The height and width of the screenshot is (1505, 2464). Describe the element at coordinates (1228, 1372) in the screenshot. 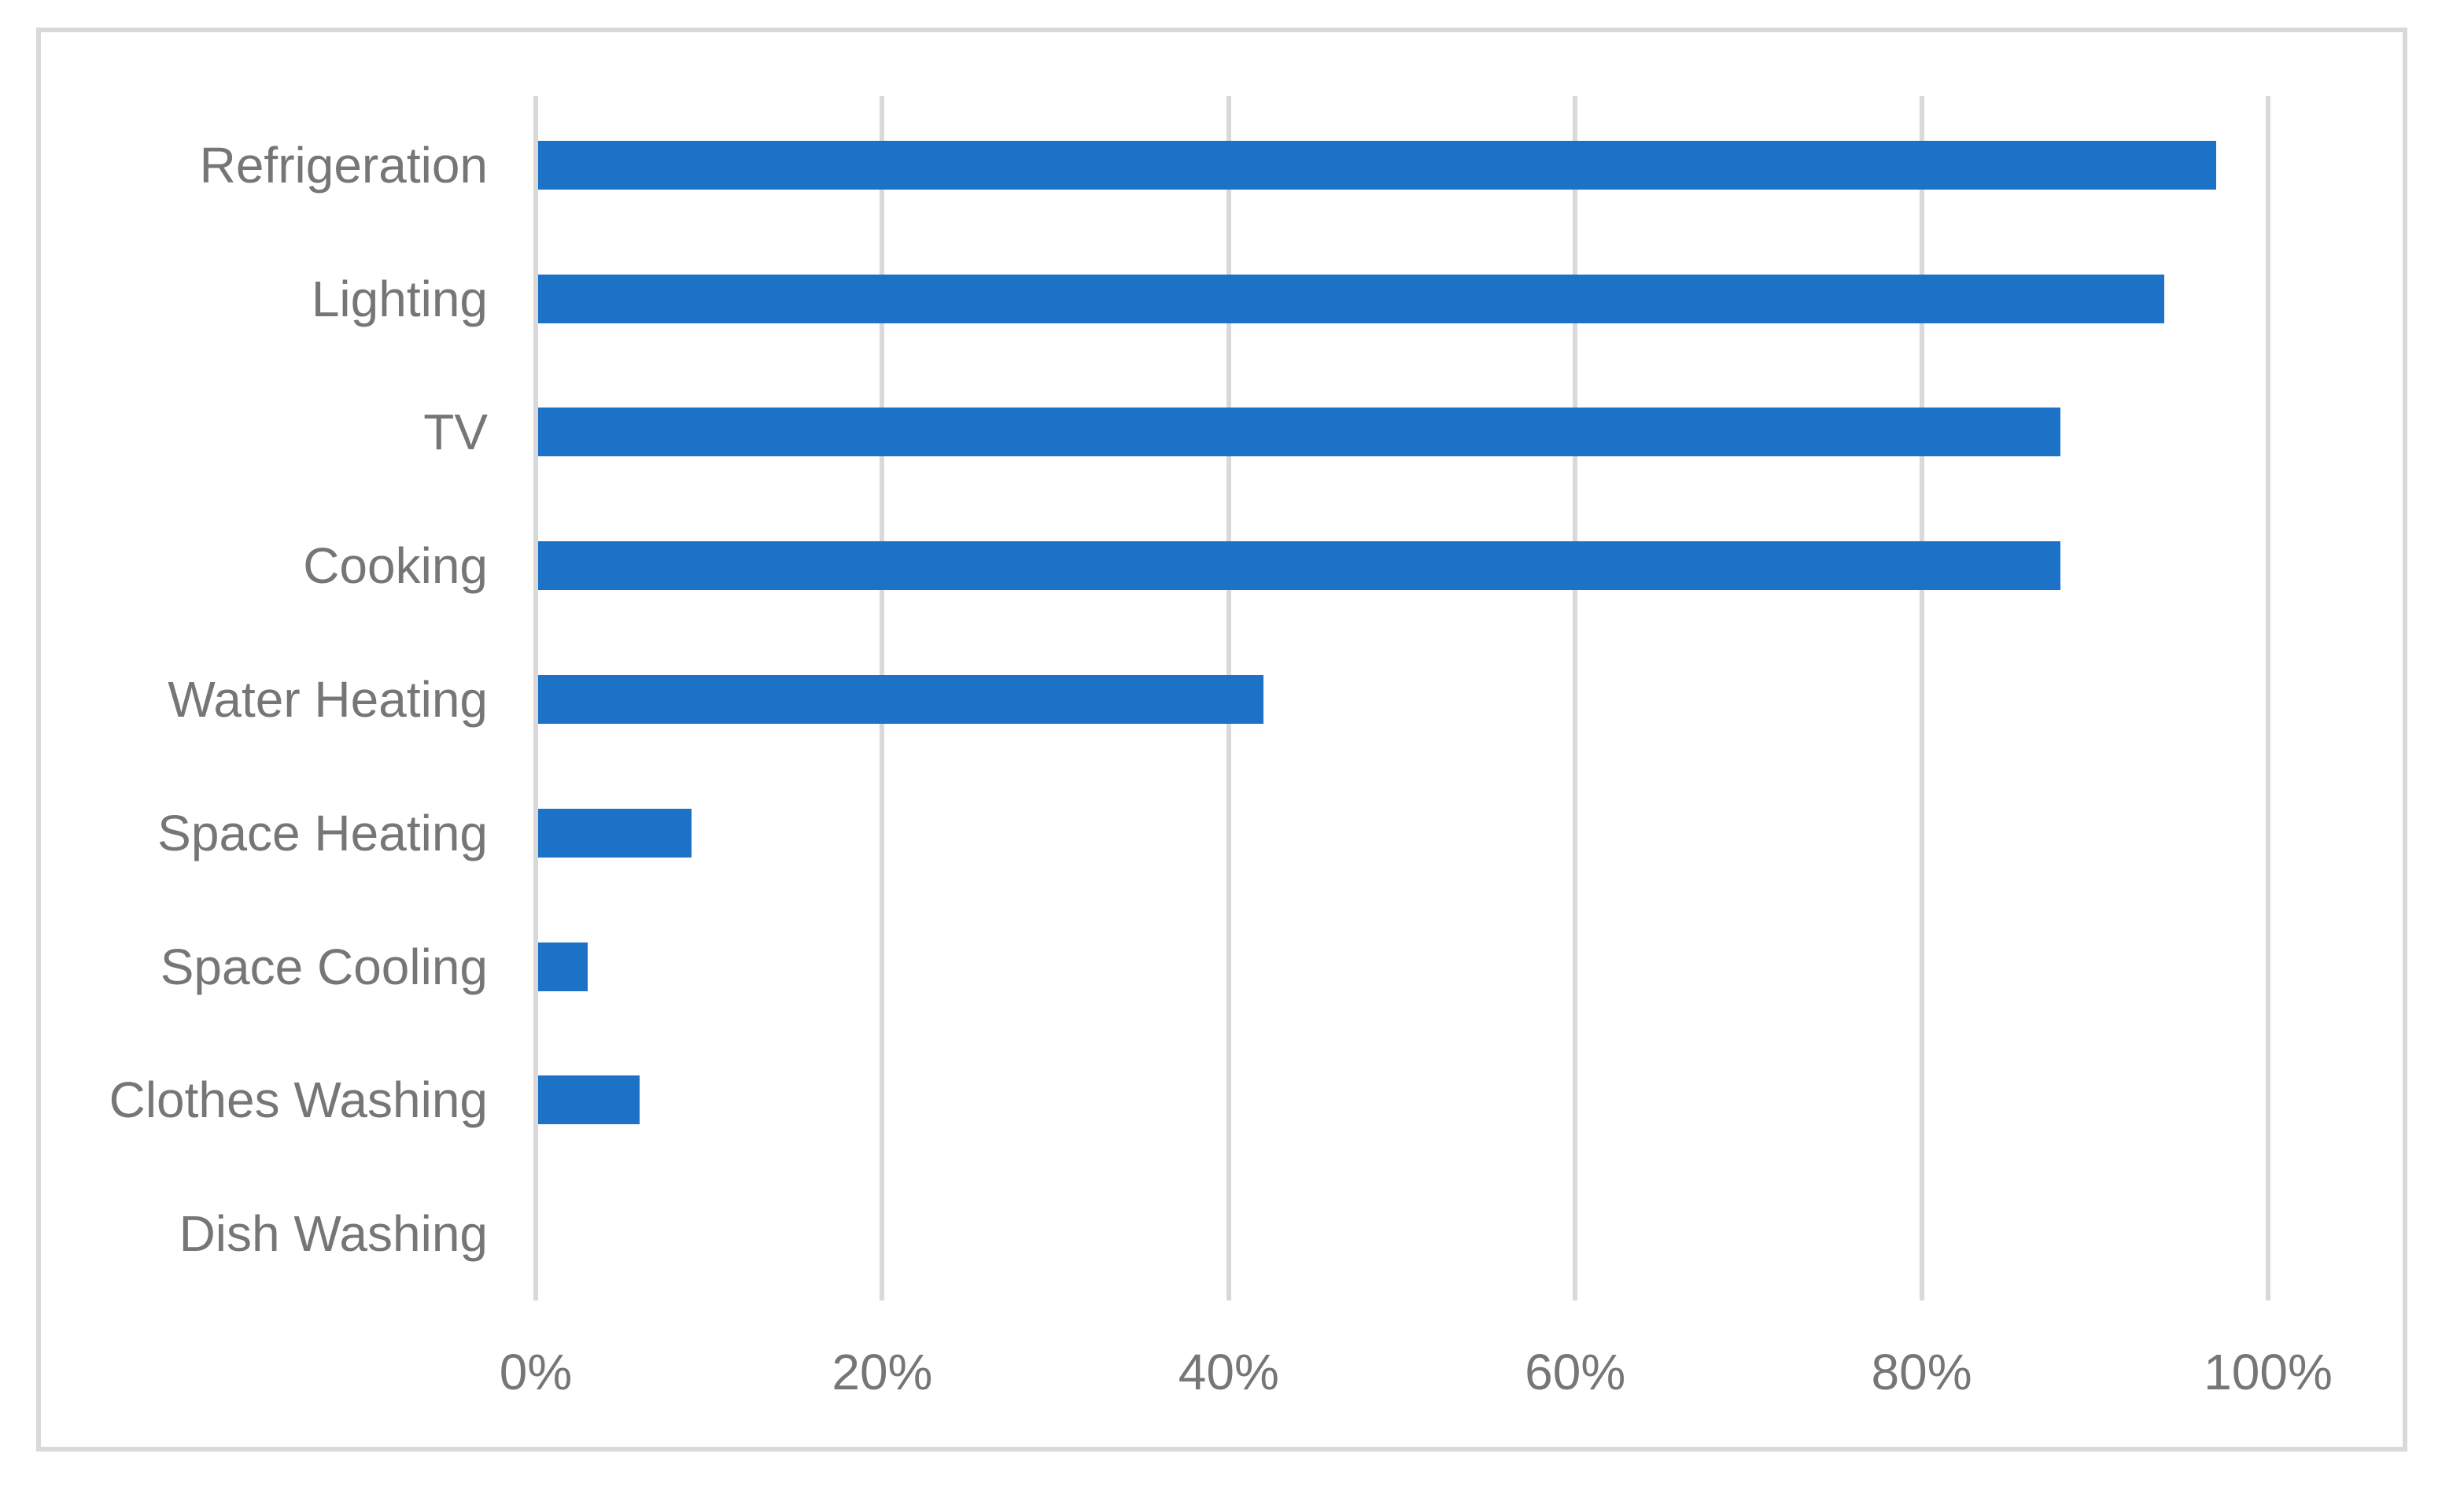

I see `x-tick-label: 40%` at that location.